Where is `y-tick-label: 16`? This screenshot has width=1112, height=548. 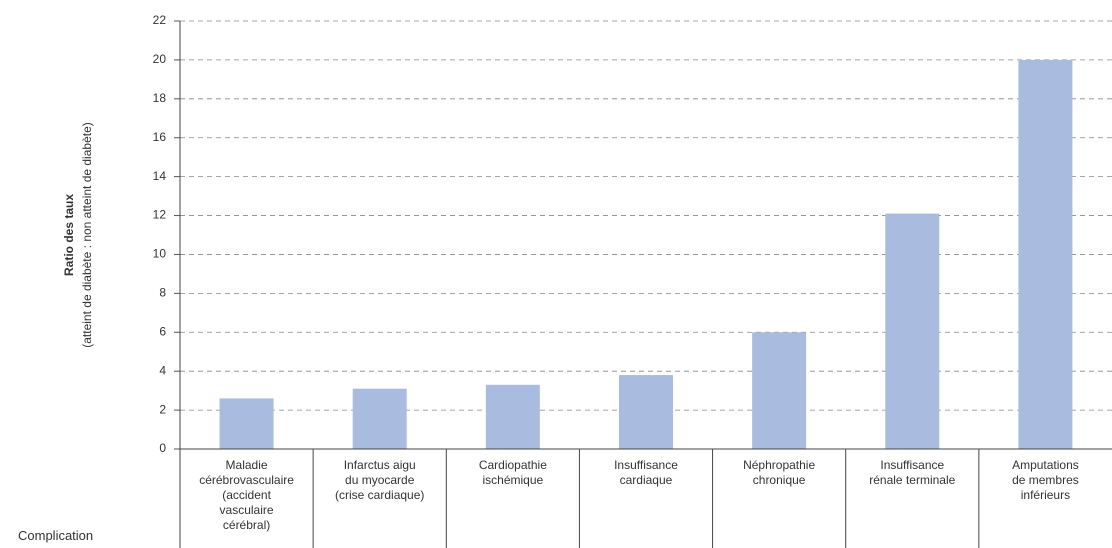
y-tick-label: 16 is located at coordinates (160, 137).